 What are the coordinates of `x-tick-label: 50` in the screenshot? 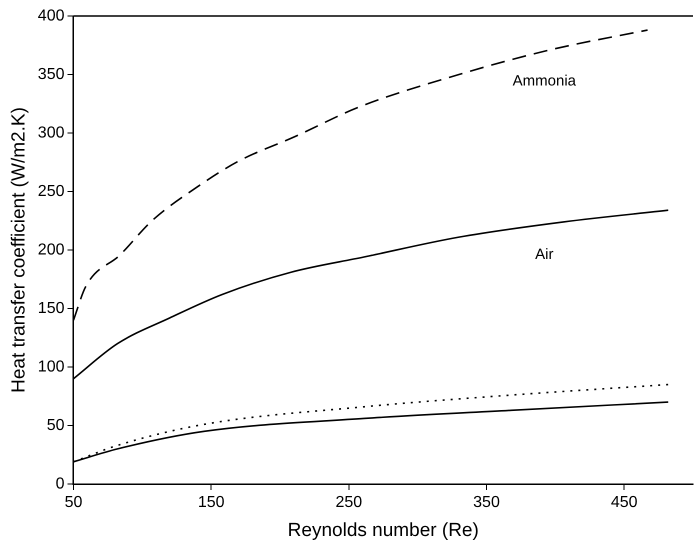 It's located at (73, 503).